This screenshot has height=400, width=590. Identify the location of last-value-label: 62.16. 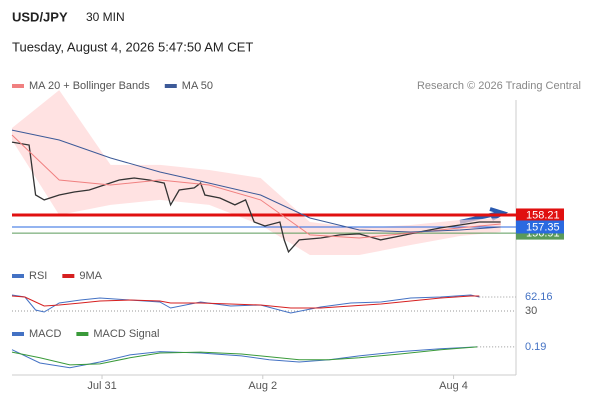
(539, 297).